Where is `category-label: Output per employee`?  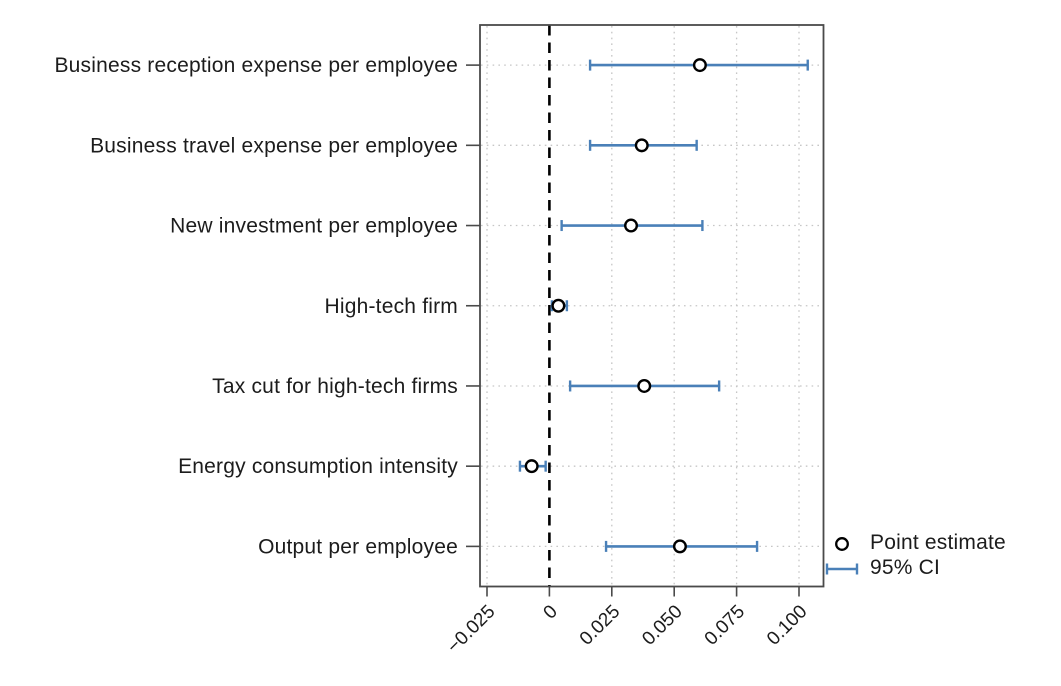 category-label: Output per employee is located at coordinates (358, 546).